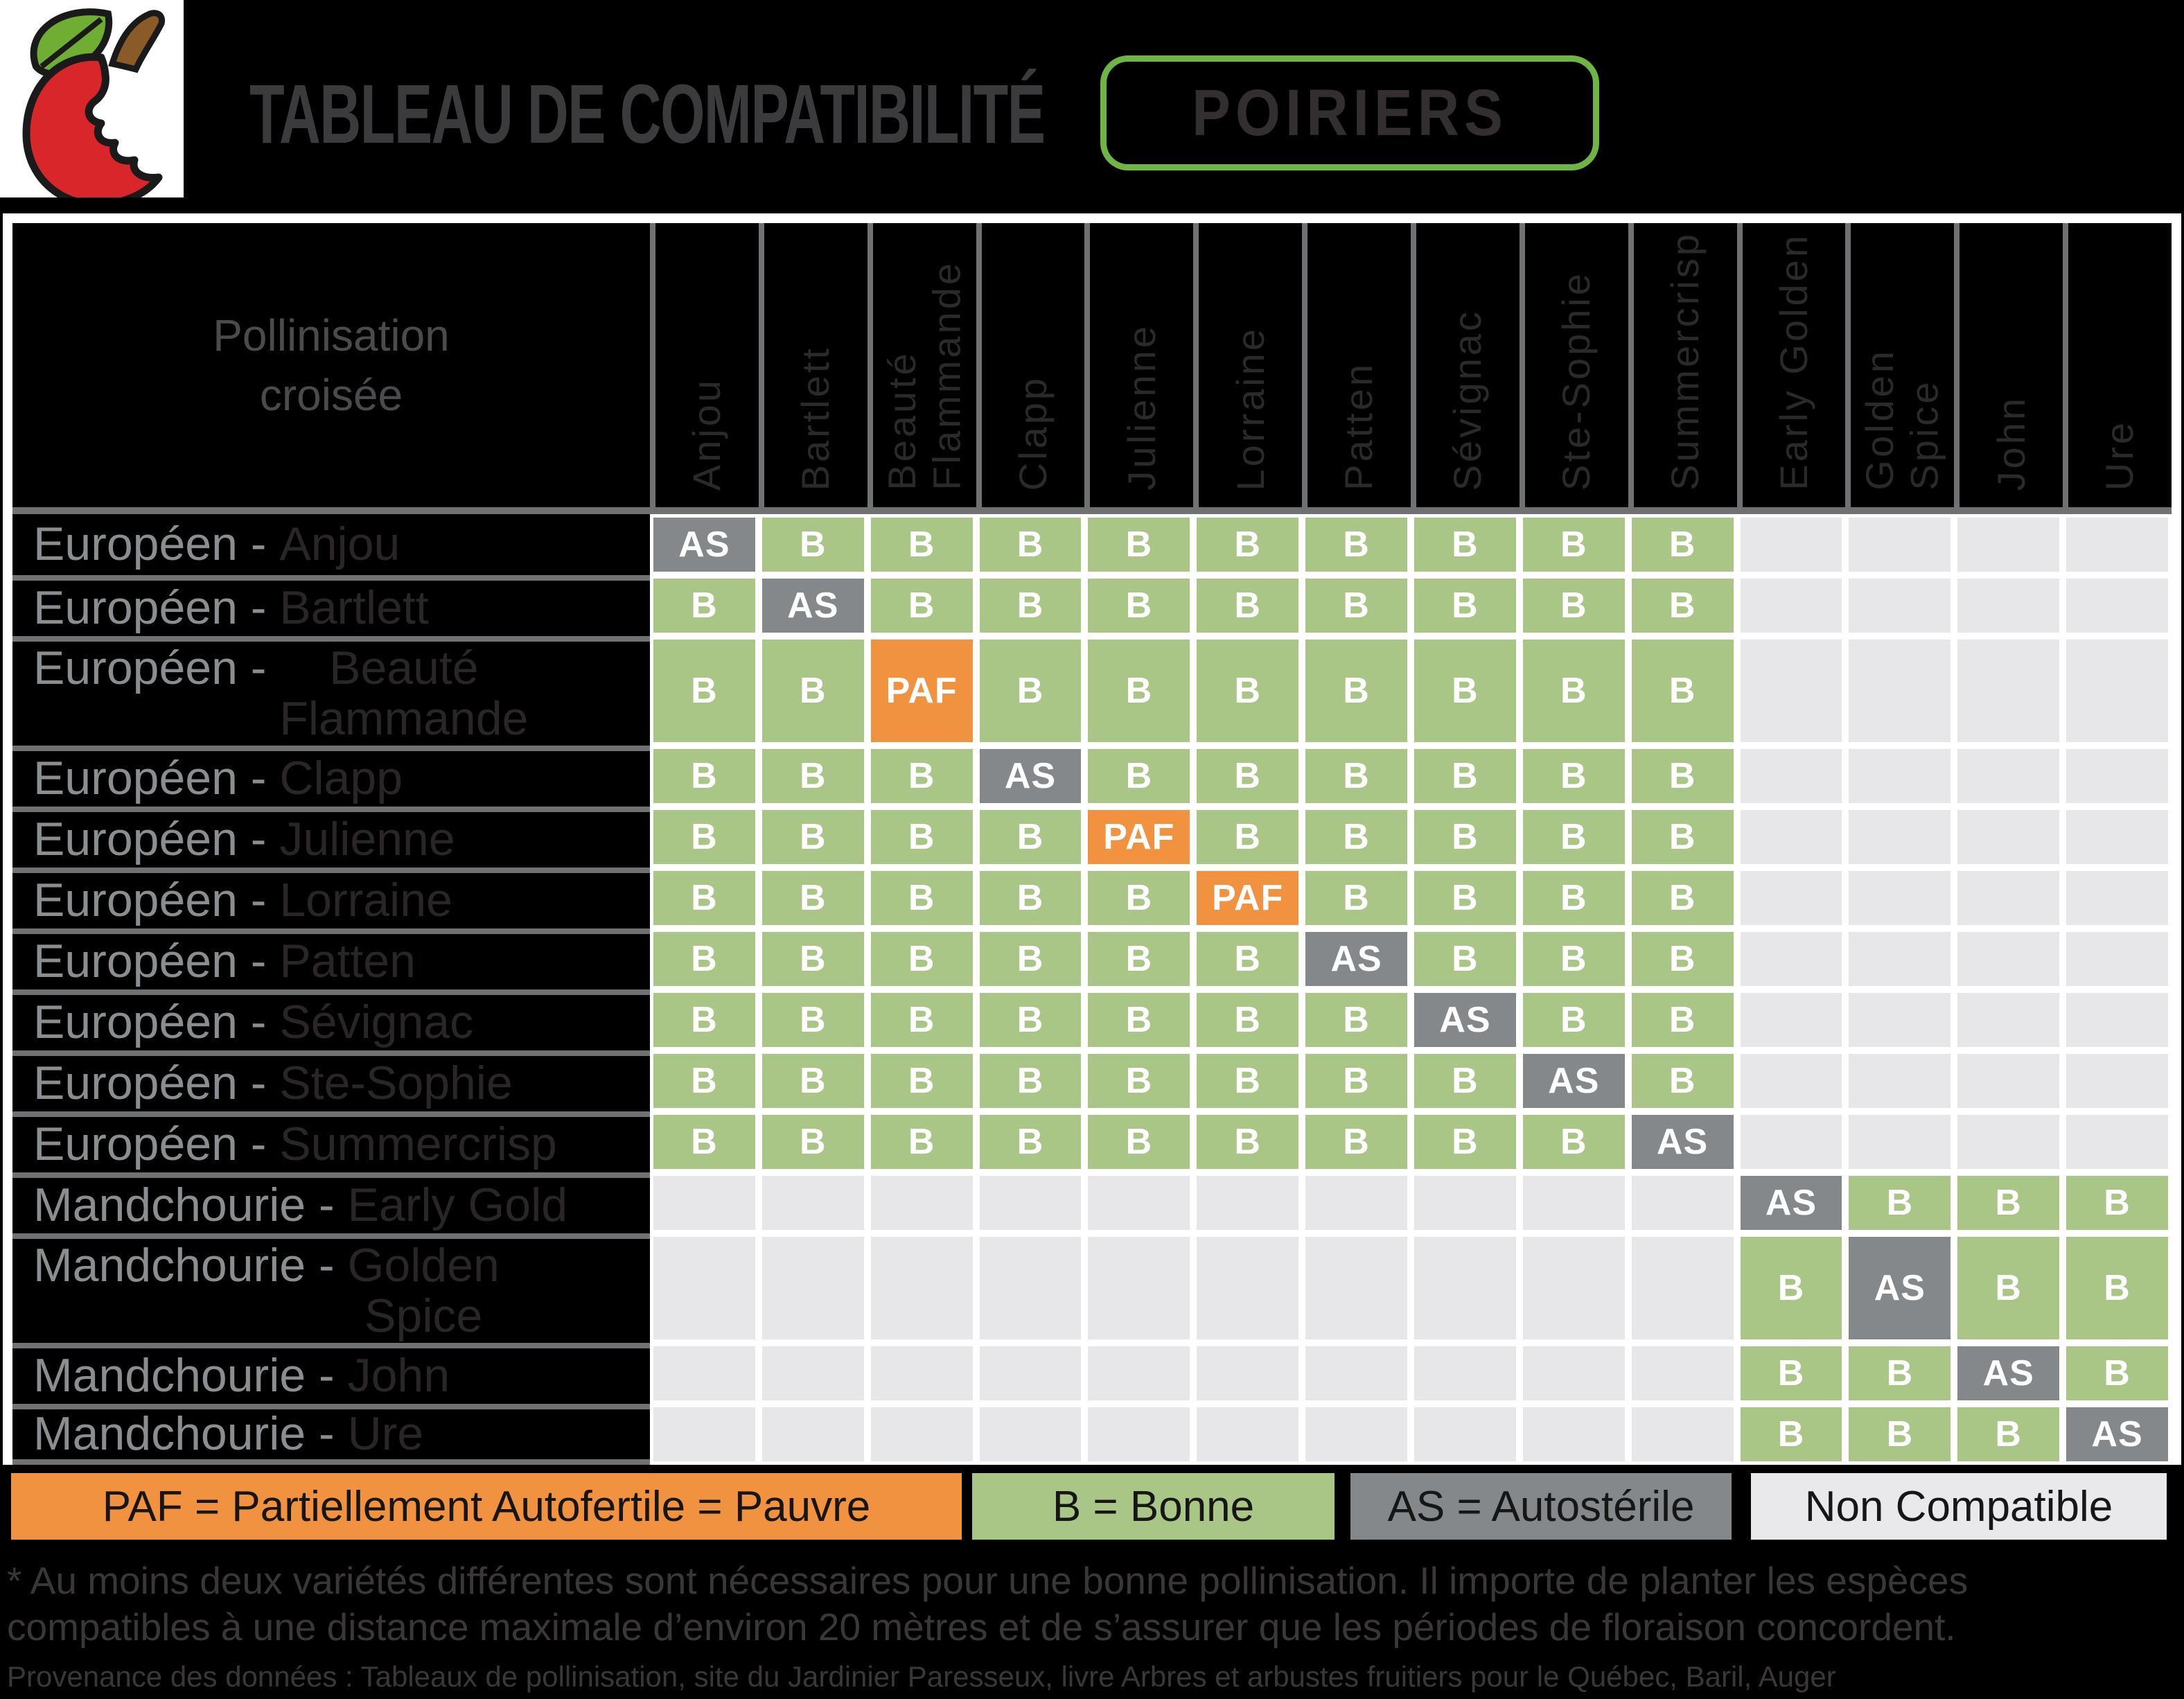 The height and width of the screenshot is (1699, 2184). What do you see at coordinates (331, 368) in the screenshot?
I see `corner-label: Pollinisation croisée` at bounding box center [331, 368].